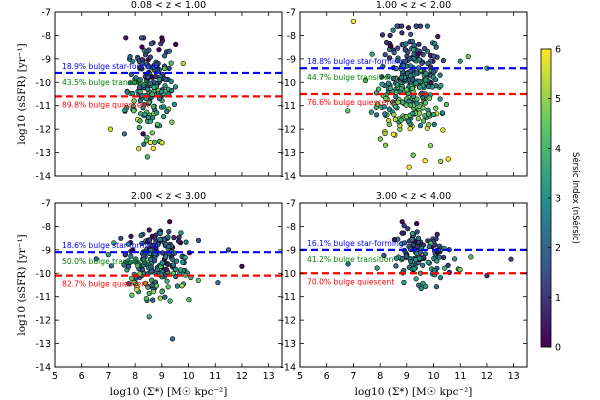 The width and height of the screenshot is (600, 400). I want to click on y-tick-label: -7, so click(46, 204).